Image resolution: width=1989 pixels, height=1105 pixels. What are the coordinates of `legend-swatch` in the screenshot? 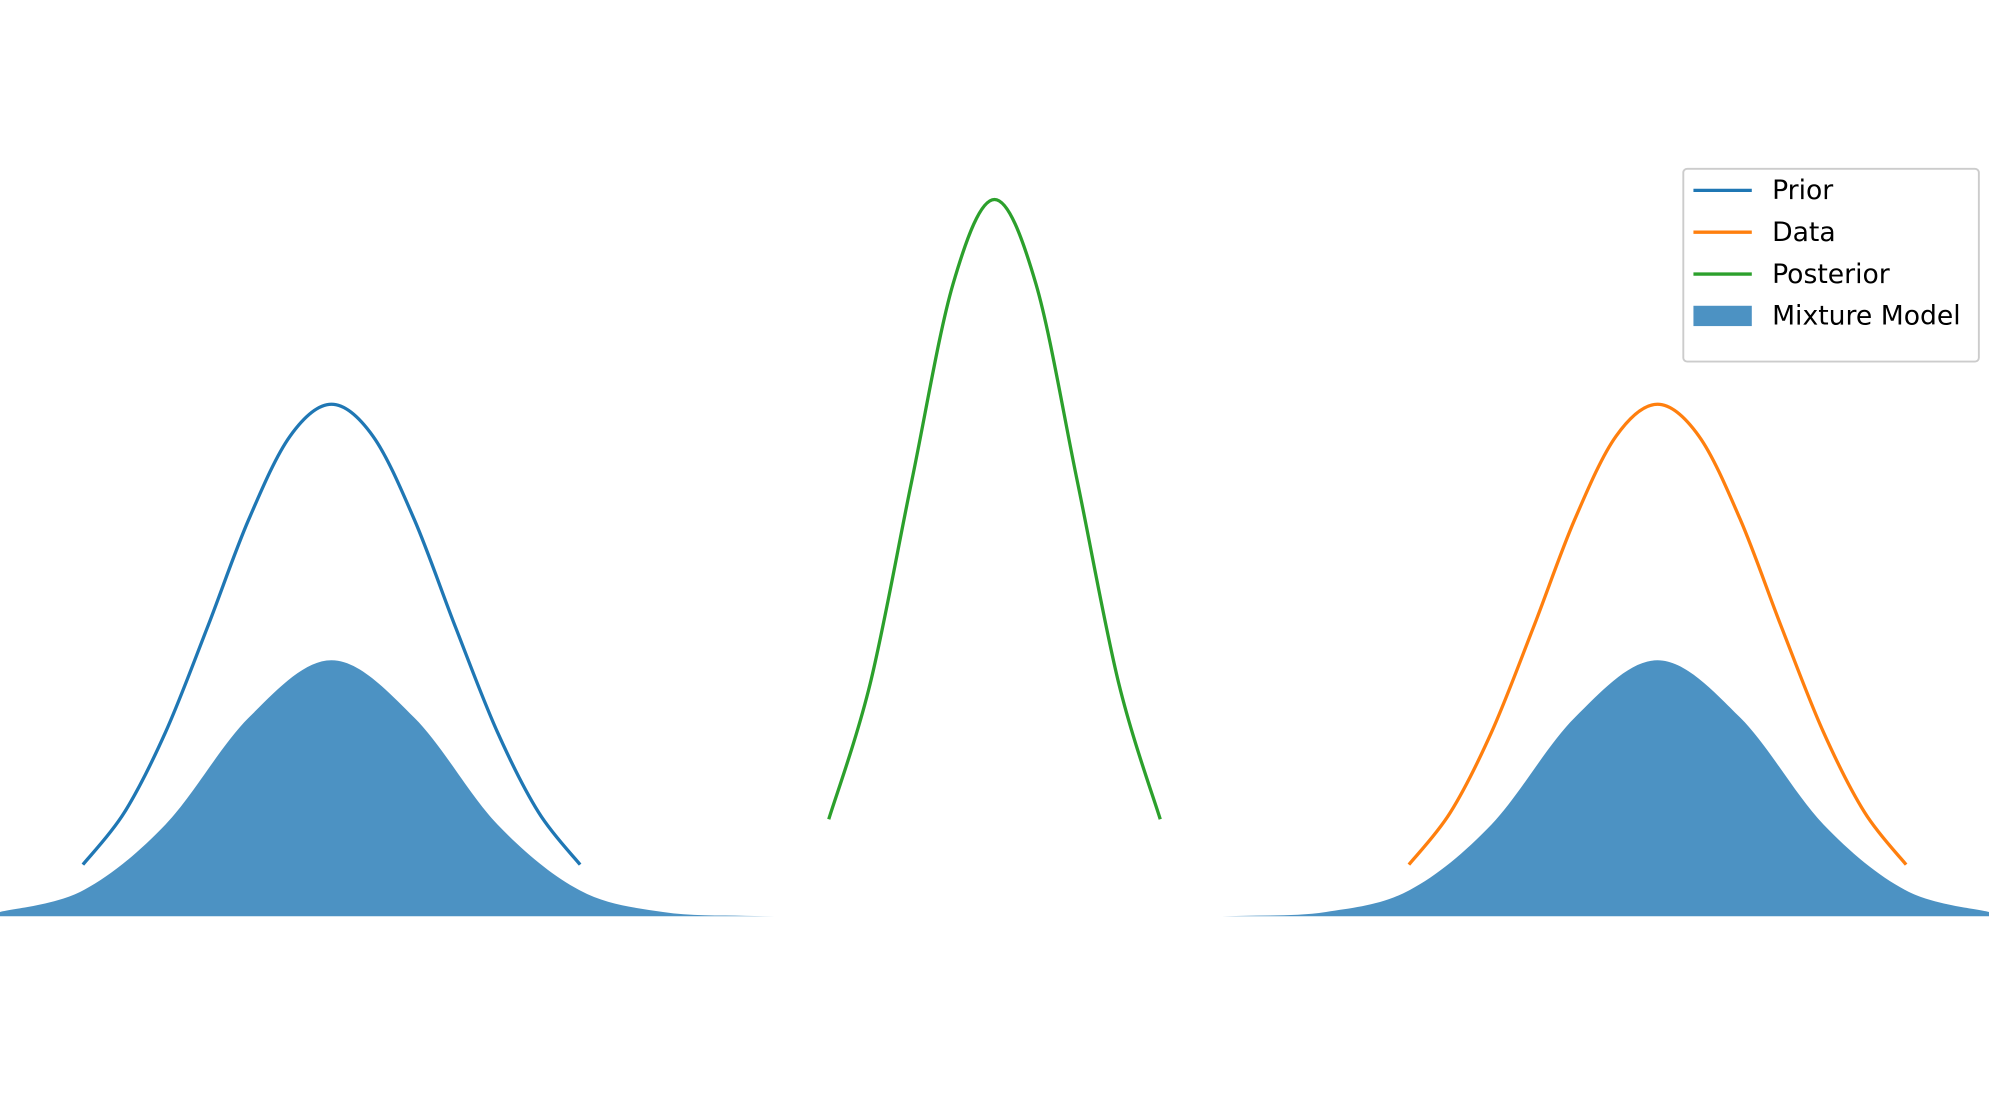 It's located at (1722, 316).